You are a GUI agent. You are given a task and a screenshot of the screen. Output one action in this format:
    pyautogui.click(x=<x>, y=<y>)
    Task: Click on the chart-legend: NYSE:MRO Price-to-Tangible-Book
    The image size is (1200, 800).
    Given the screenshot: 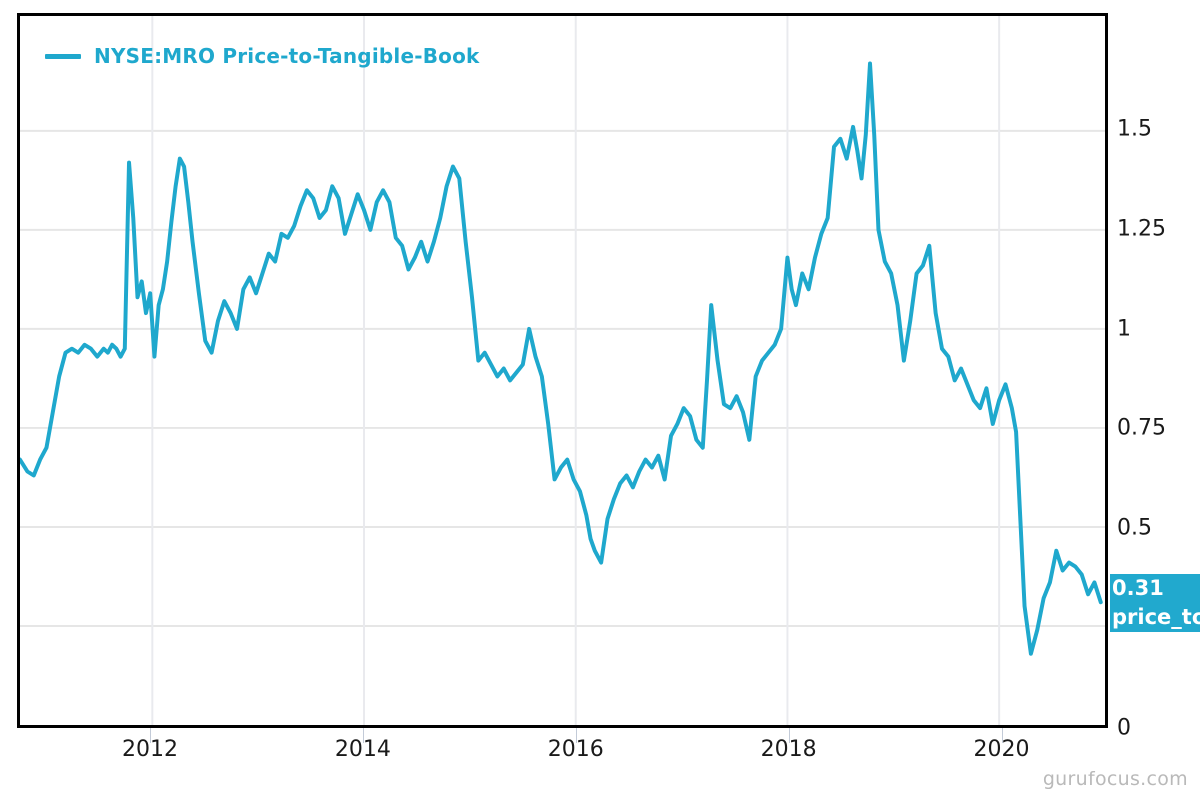 What is the action you would take?
    pyautogui.click(x=262, y=56)
    